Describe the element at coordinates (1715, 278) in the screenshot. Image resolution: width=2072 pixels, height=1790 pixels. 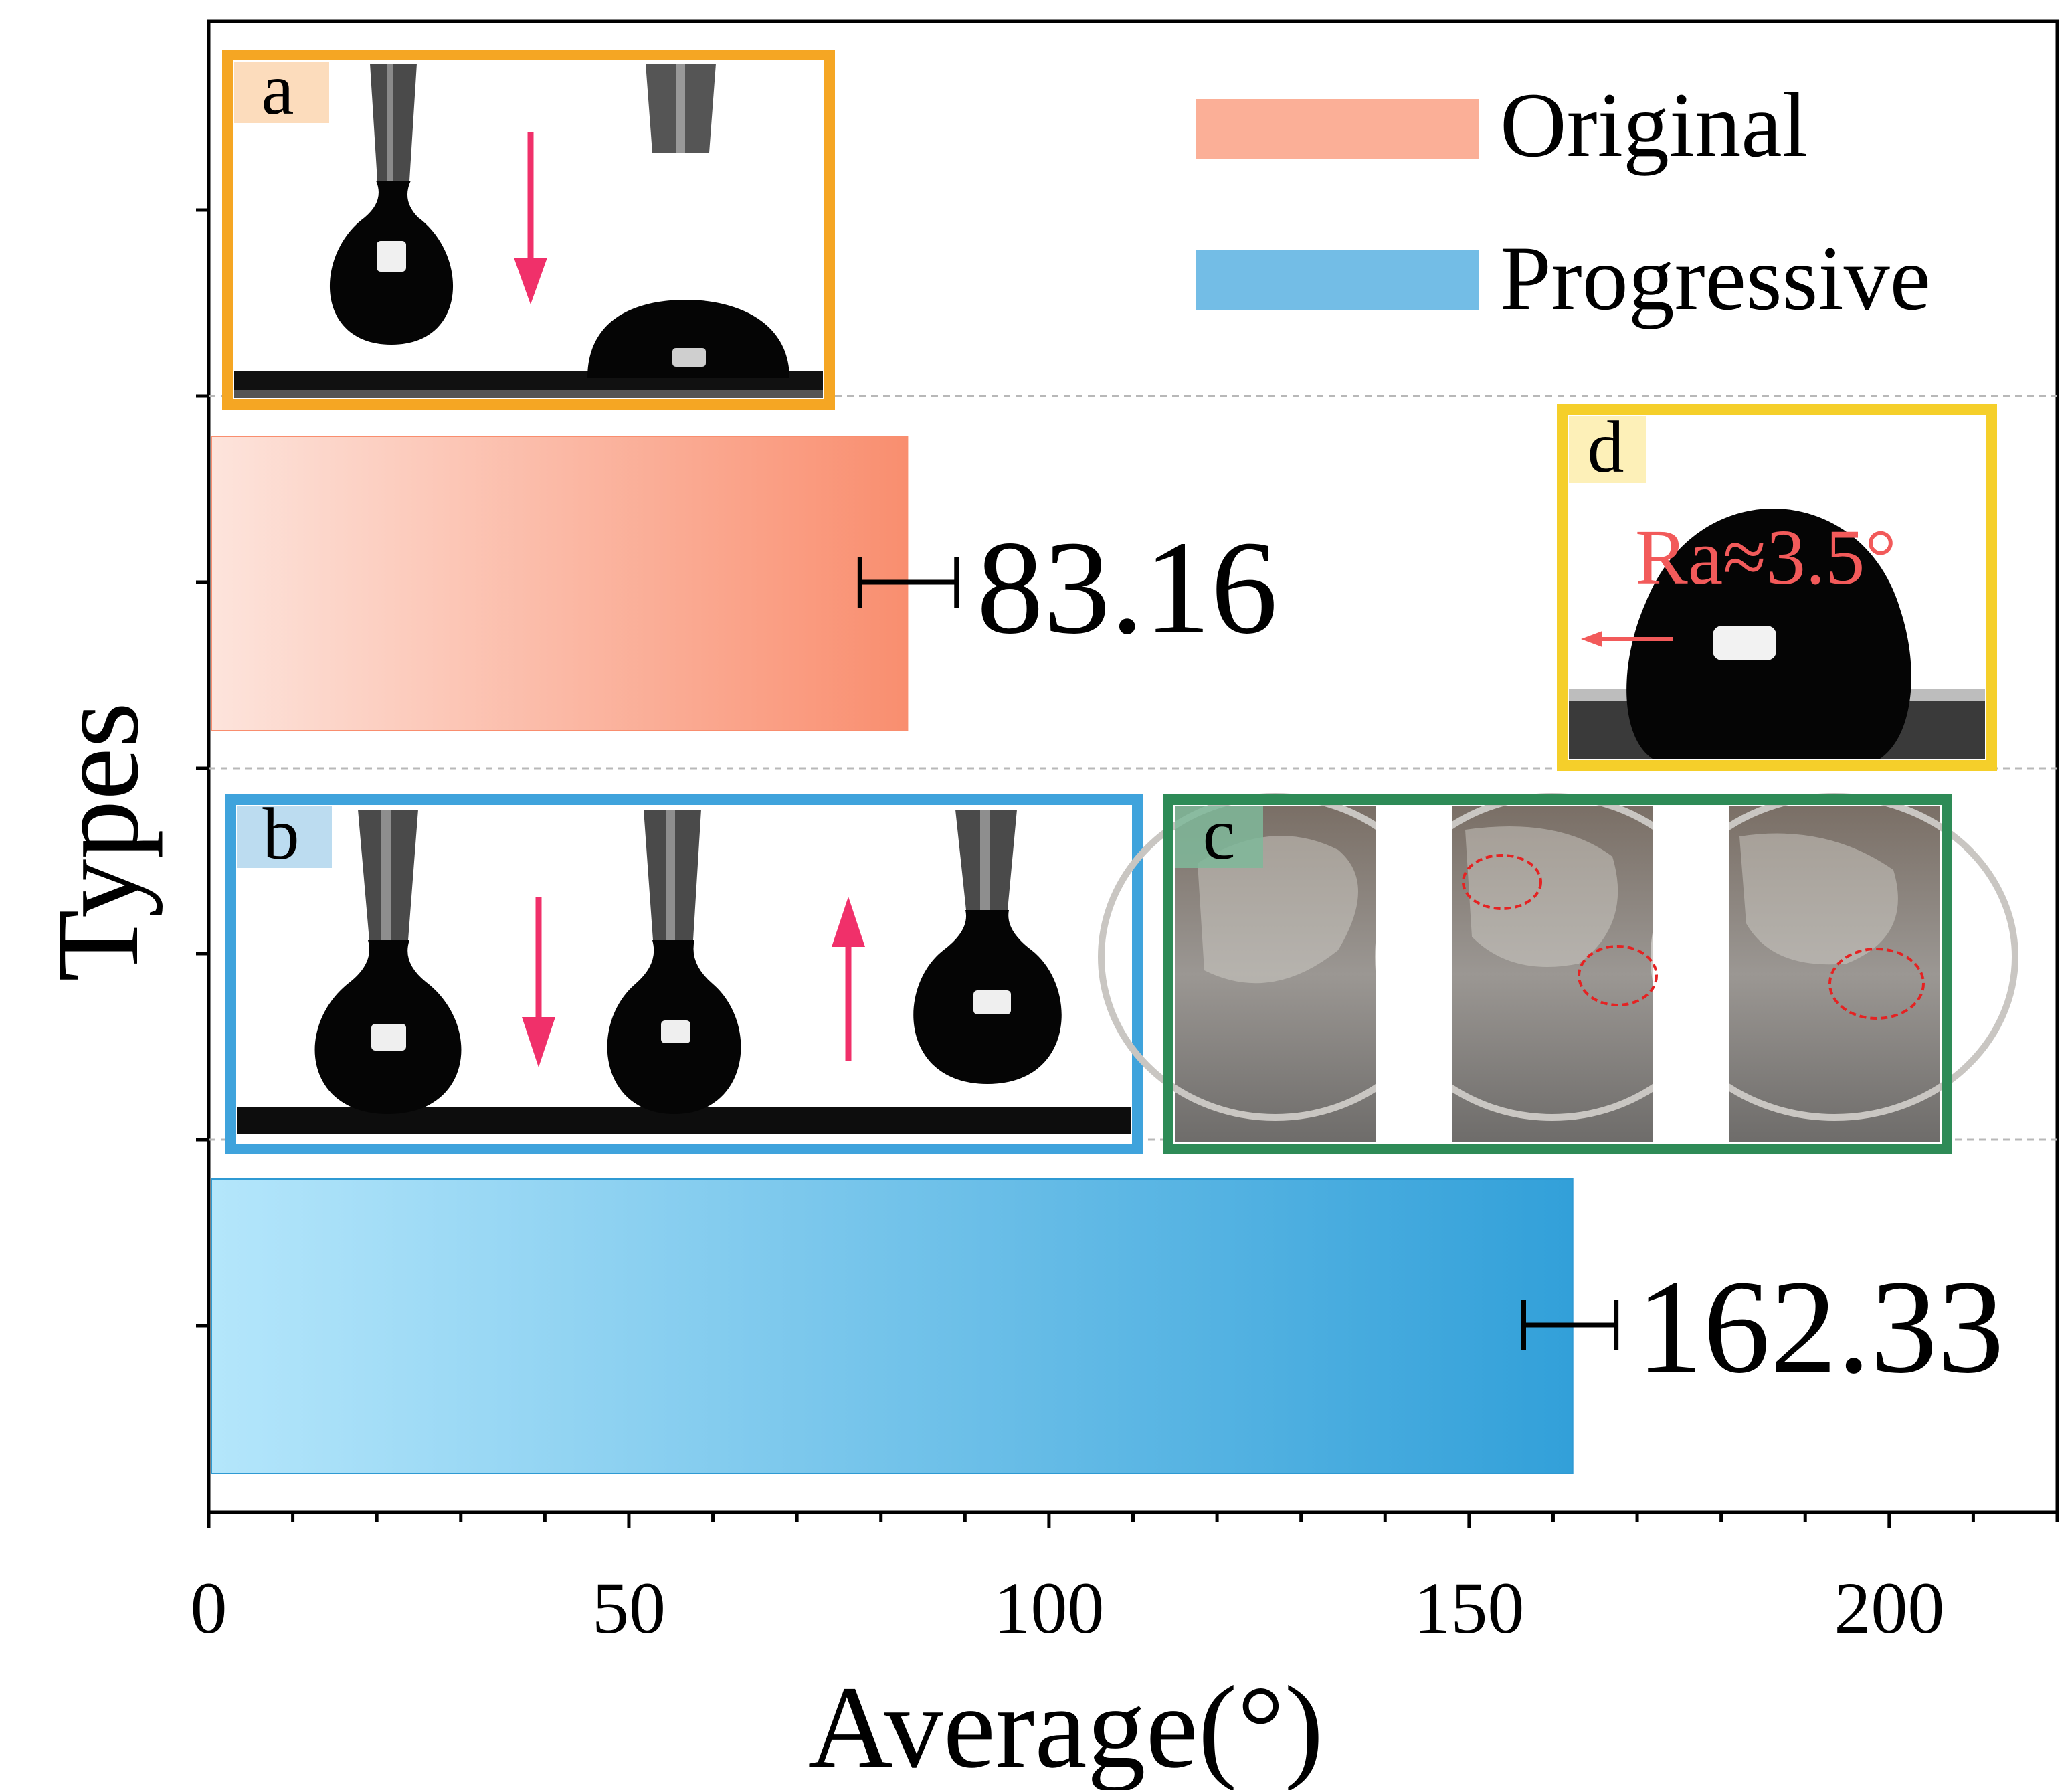
I see `legend-label-progressive: Progressive` at that location.